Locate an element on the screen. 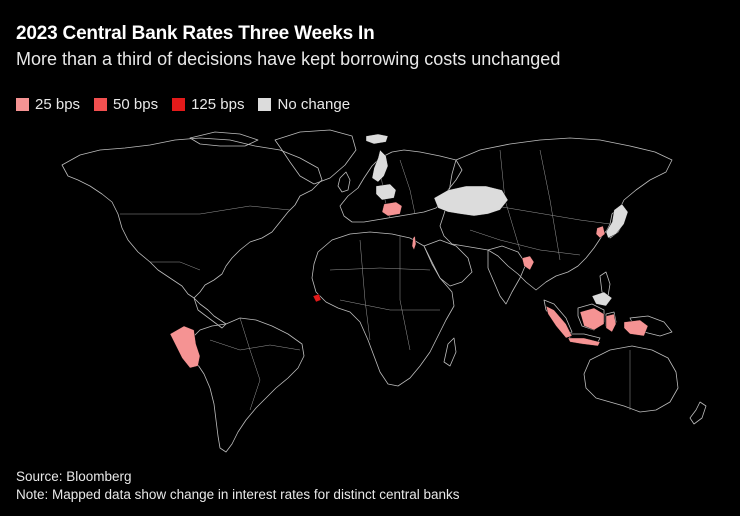 Image resolution: width=740 pixels, height=516 pixels. country-indonesia-java is located at coordinates (584, 342).